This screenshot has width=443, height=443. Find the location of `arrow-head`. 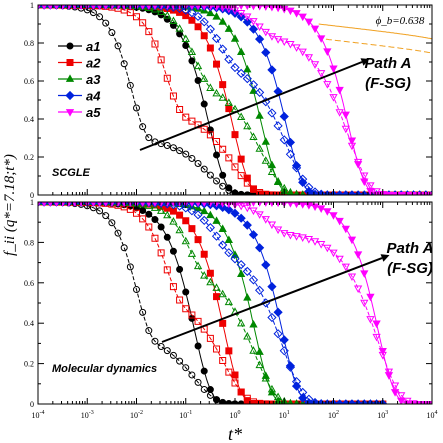

arrow-head is located at coordinates (385, 258).